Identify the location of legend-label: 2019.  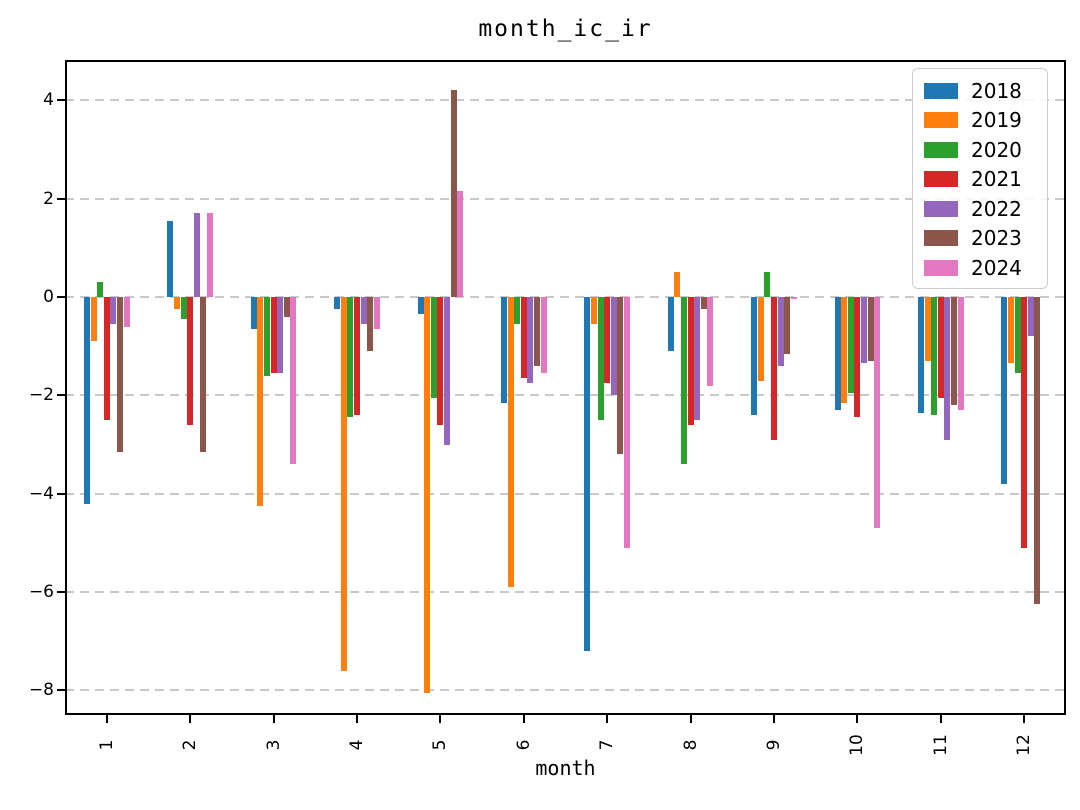
(996, 120).